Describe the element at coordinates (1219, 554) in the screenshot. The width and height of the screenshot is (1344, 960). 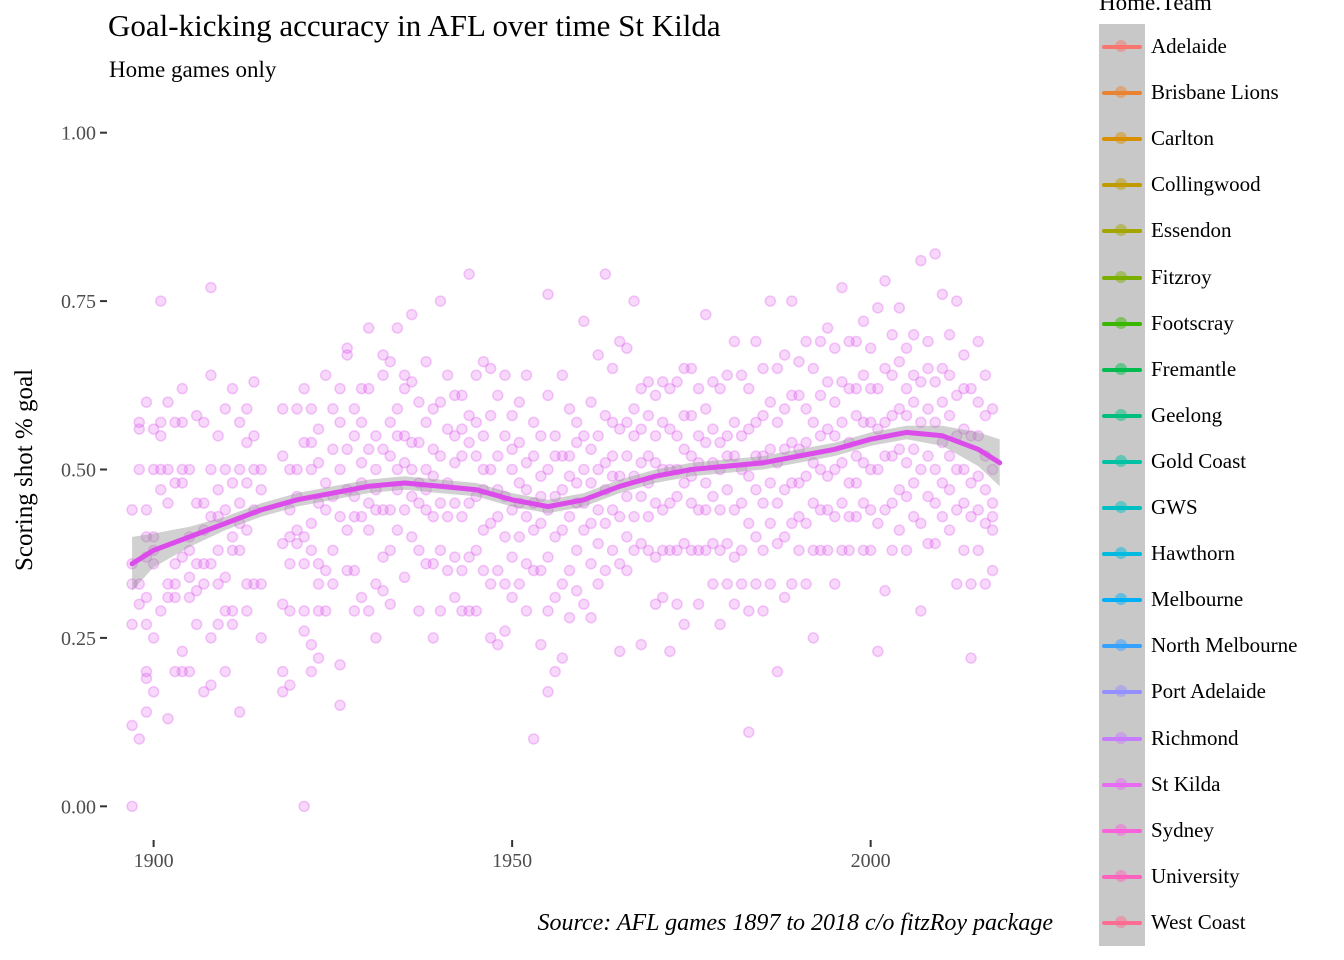
I see `legend-item: Hawthorn` at that location.